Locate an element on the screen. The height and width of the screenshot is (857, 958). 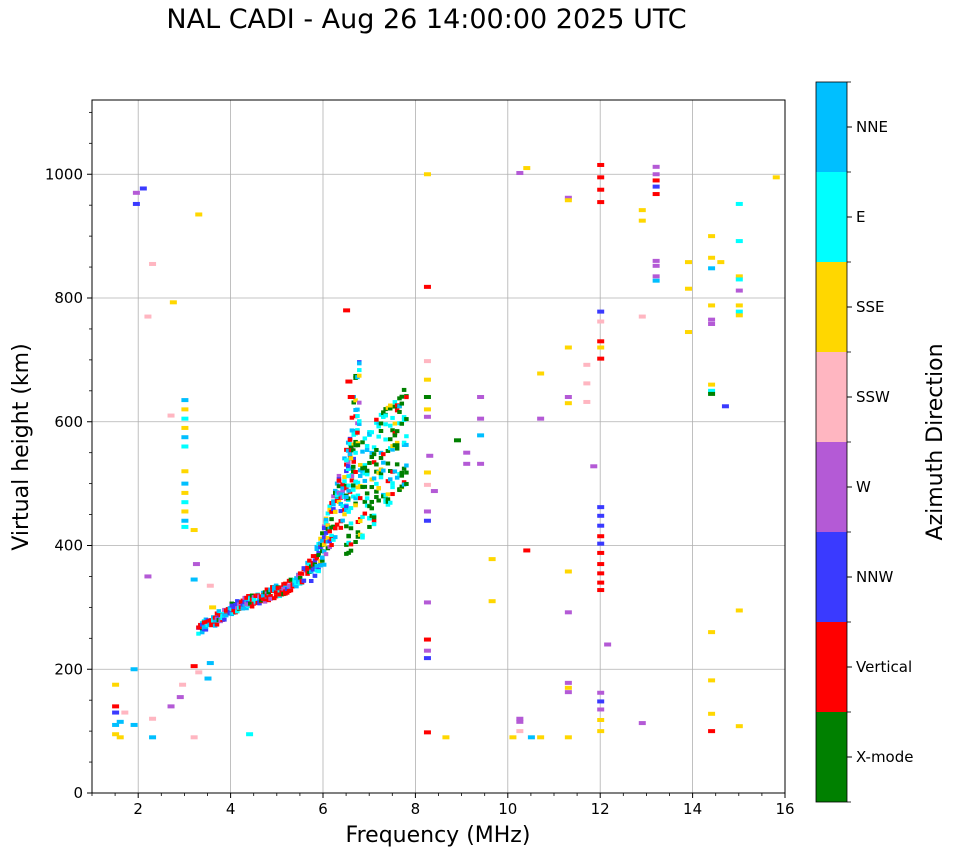
x-axis-label: Frequency (MHz) is located at coordinates (438, 835).